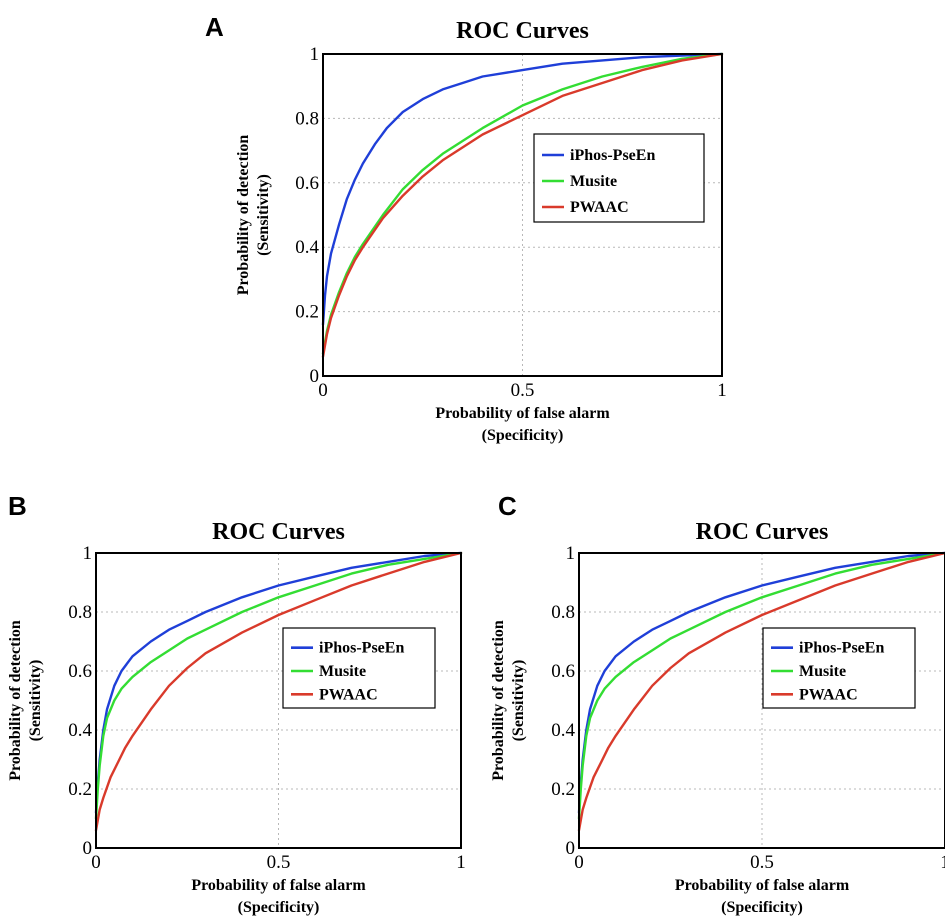  I want to click on panel-letter: A, so click(214, 27).